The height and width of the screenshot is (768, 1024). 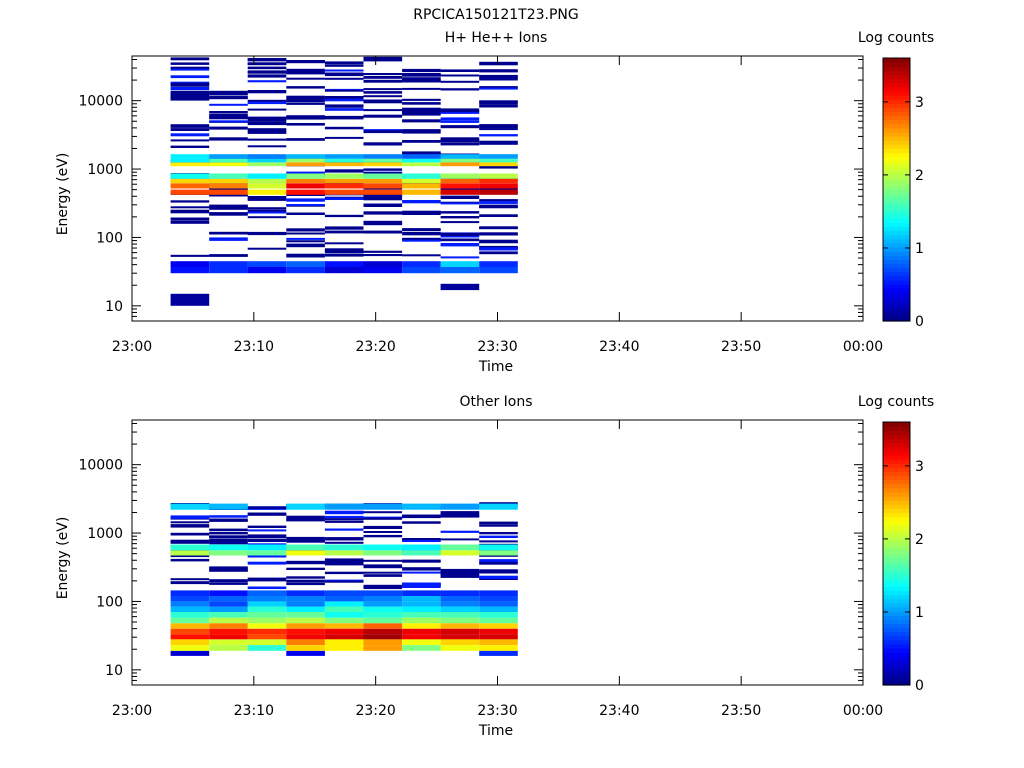 What do you see at coordinates (919, 322) in the screenshot?
I see `colorbar-tick-label: 0` at bounding box center [919, 322].